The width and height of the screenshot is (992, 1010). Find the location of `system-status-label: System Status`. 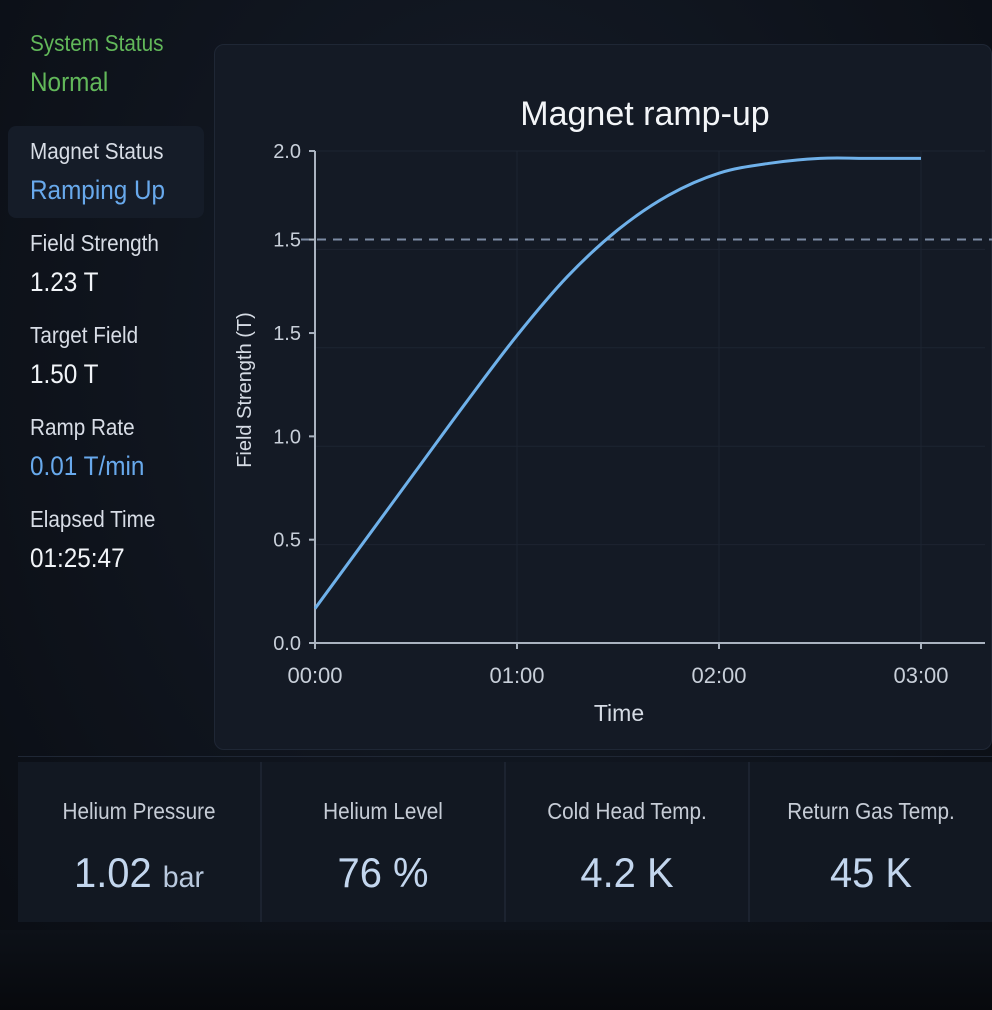

system-status-label: System Status is located at coordinates (97, 43).